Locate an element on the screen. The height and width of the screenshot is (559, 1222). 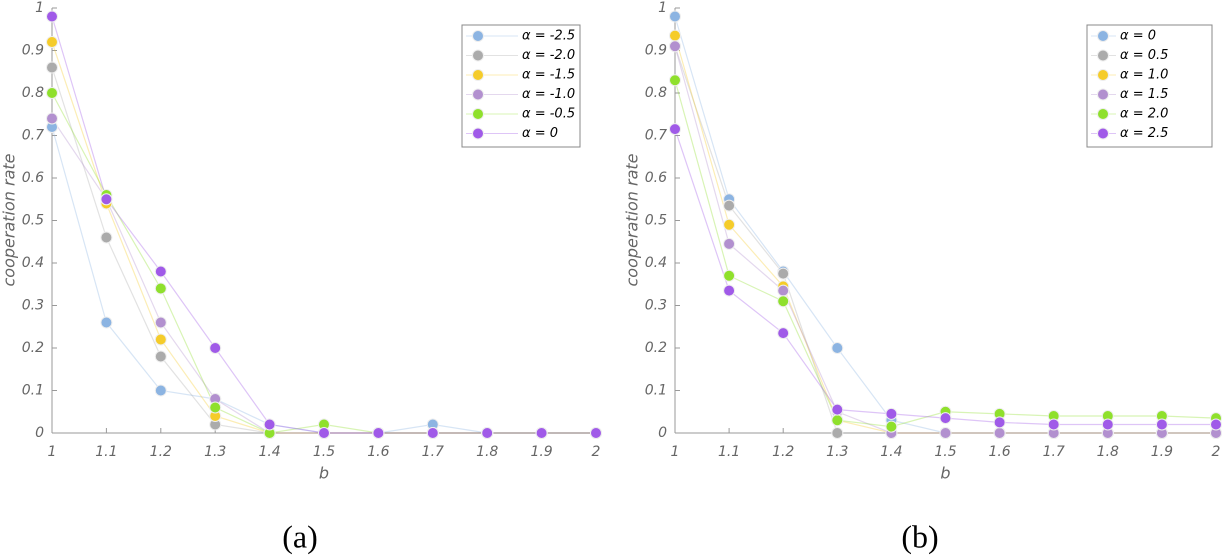
y-tick-label: 0.4 is located at coordinates (656, 263).